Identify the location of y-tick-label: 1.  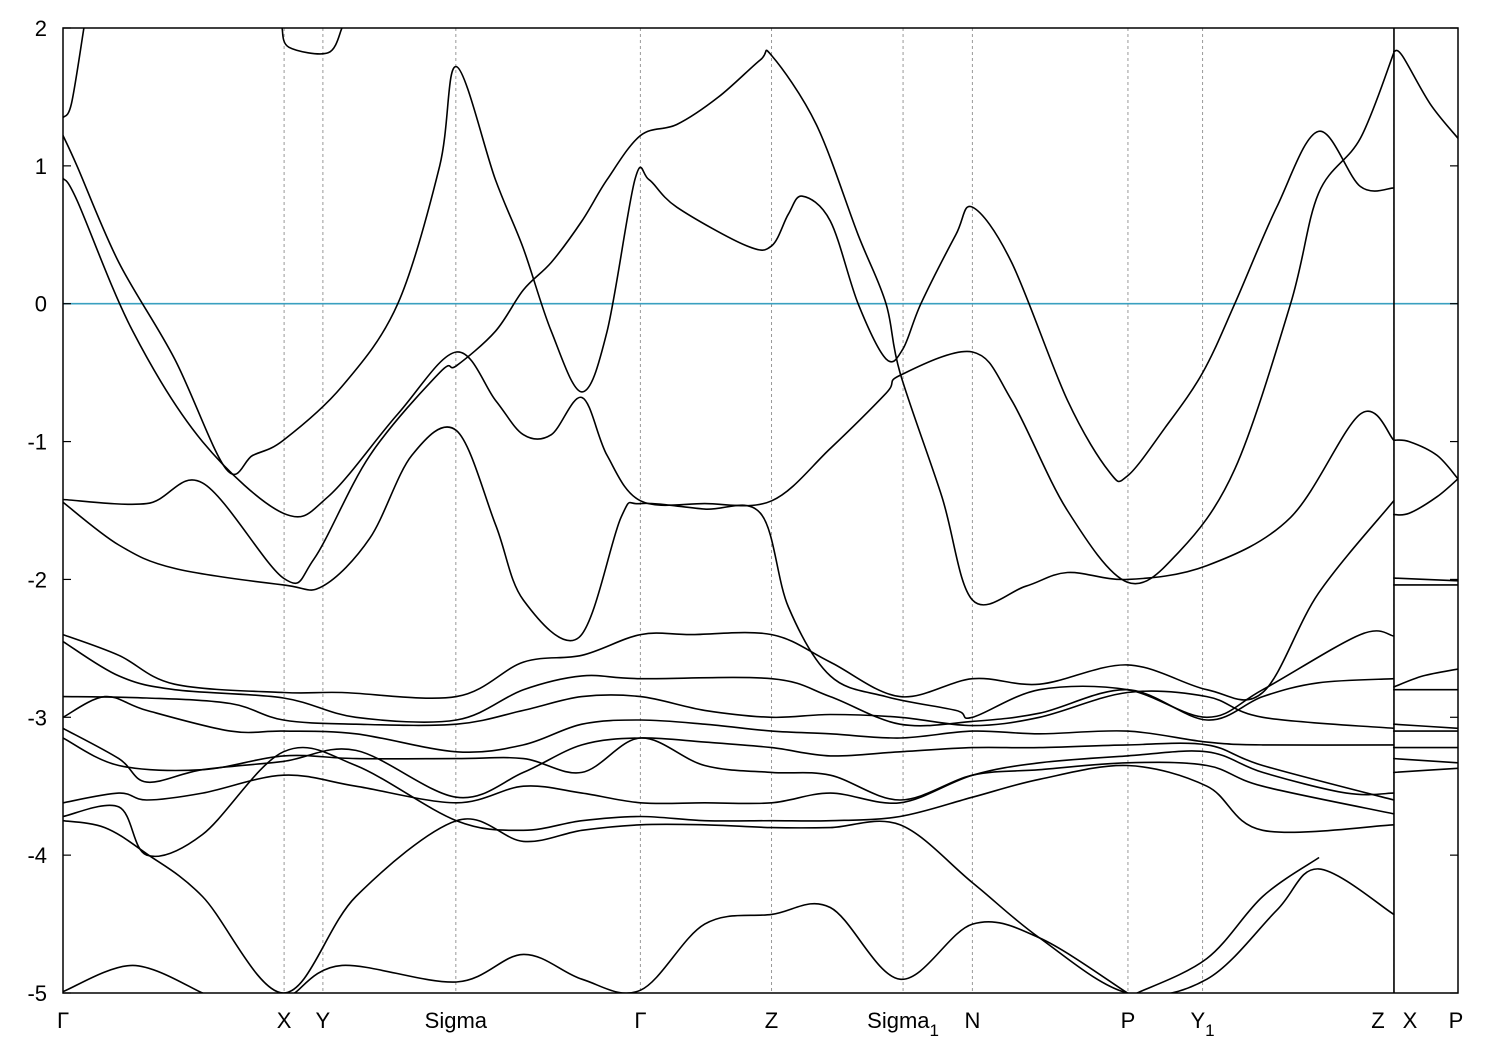
(41, 166).